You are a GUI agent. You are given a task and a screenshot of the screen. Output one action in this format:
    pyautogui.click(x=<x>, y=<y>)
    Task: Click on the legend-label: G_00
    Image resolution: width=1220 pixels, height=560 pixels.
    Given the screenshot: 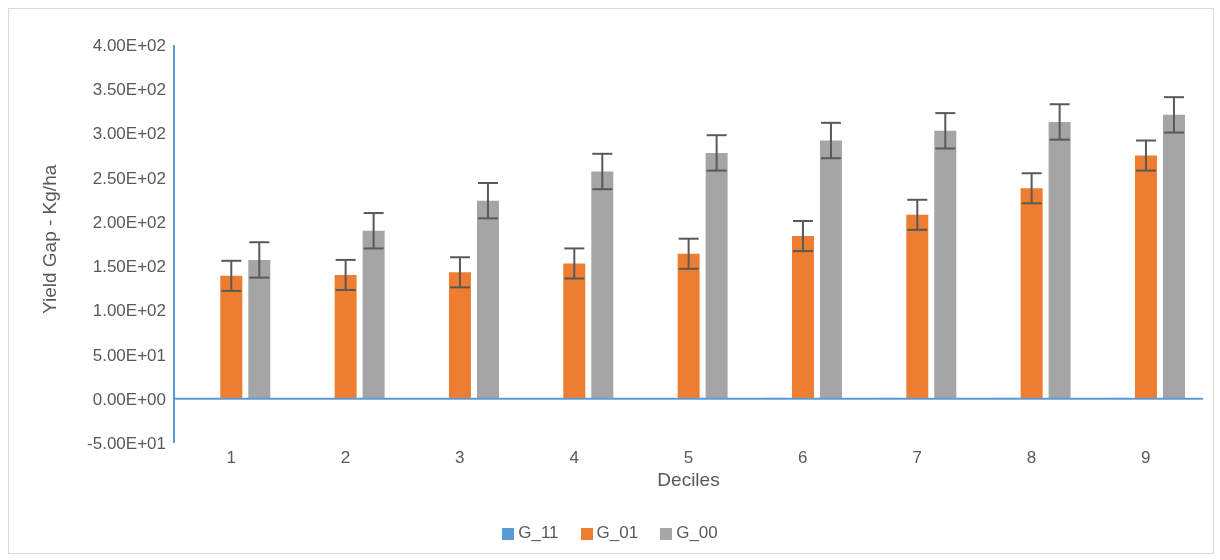 What is the action you would take?
    pyautogui.click(x=697, y=532)
    